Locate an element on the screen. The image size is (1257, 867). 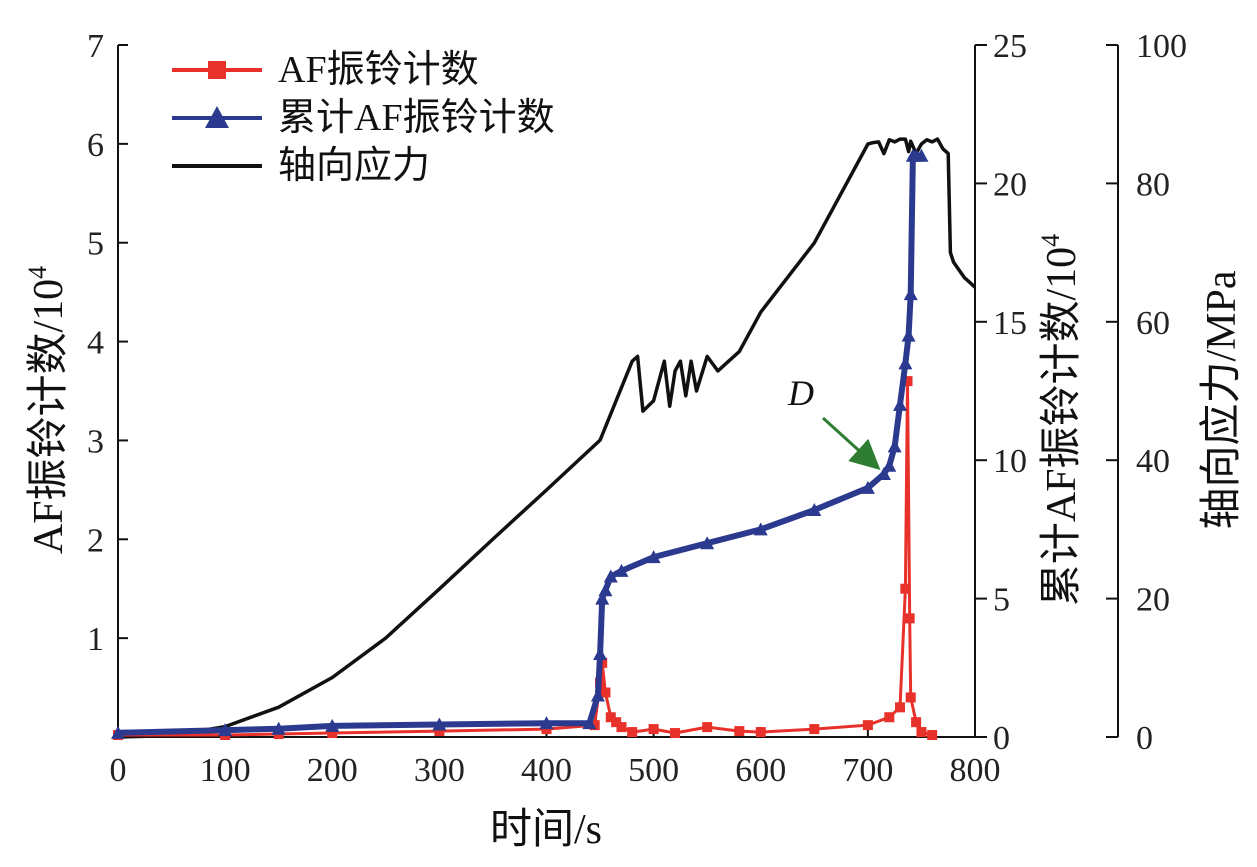
x-tick-label: 0 is located at coordinates (118, 770).